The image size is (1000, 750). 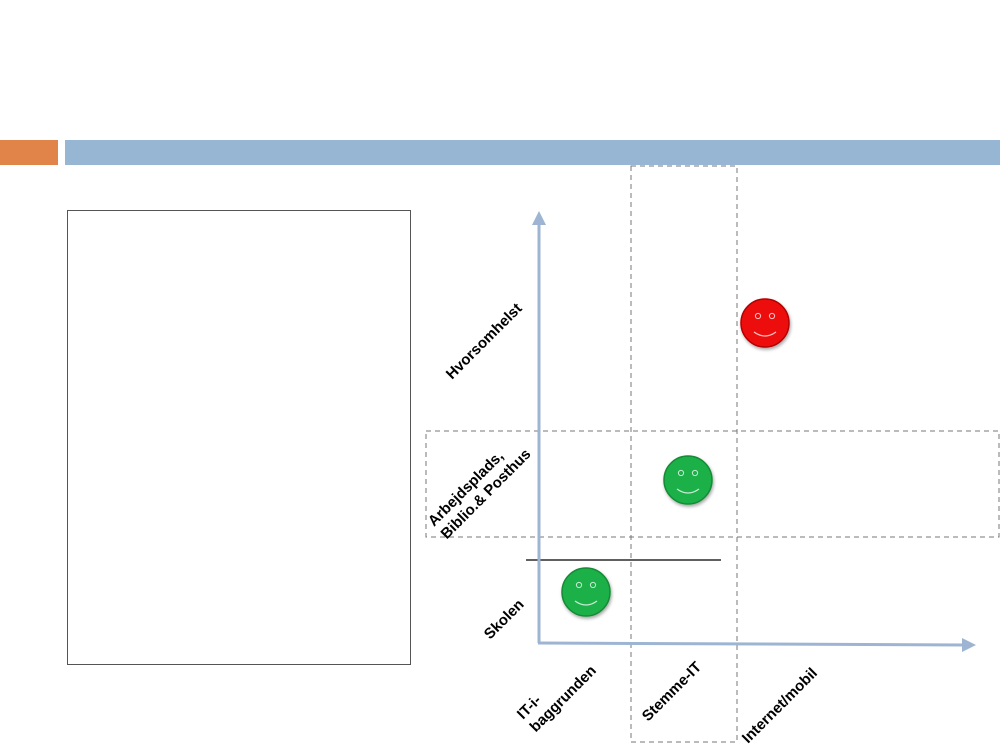 What do you see at coordinates (484, 341) in the screenshot?
I see `y-label-hvorsomhelst: Hvorsomhelst` at bounding box center [484, 341].